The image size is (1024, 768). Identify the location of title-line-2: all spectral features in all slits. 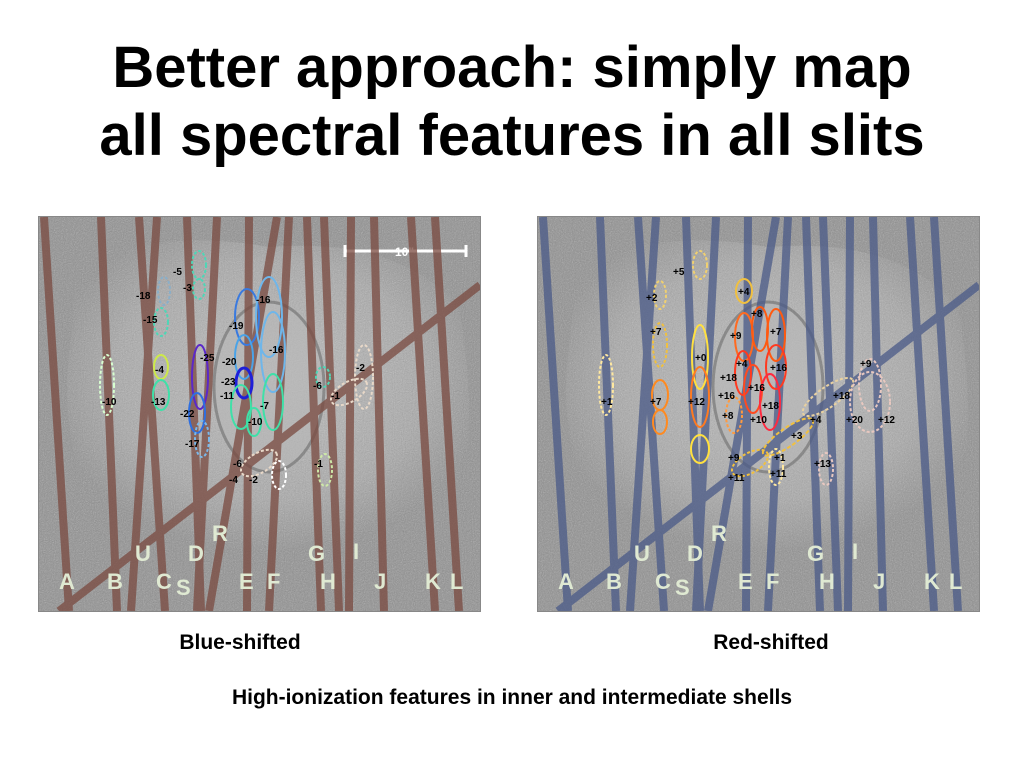
(512, 135).